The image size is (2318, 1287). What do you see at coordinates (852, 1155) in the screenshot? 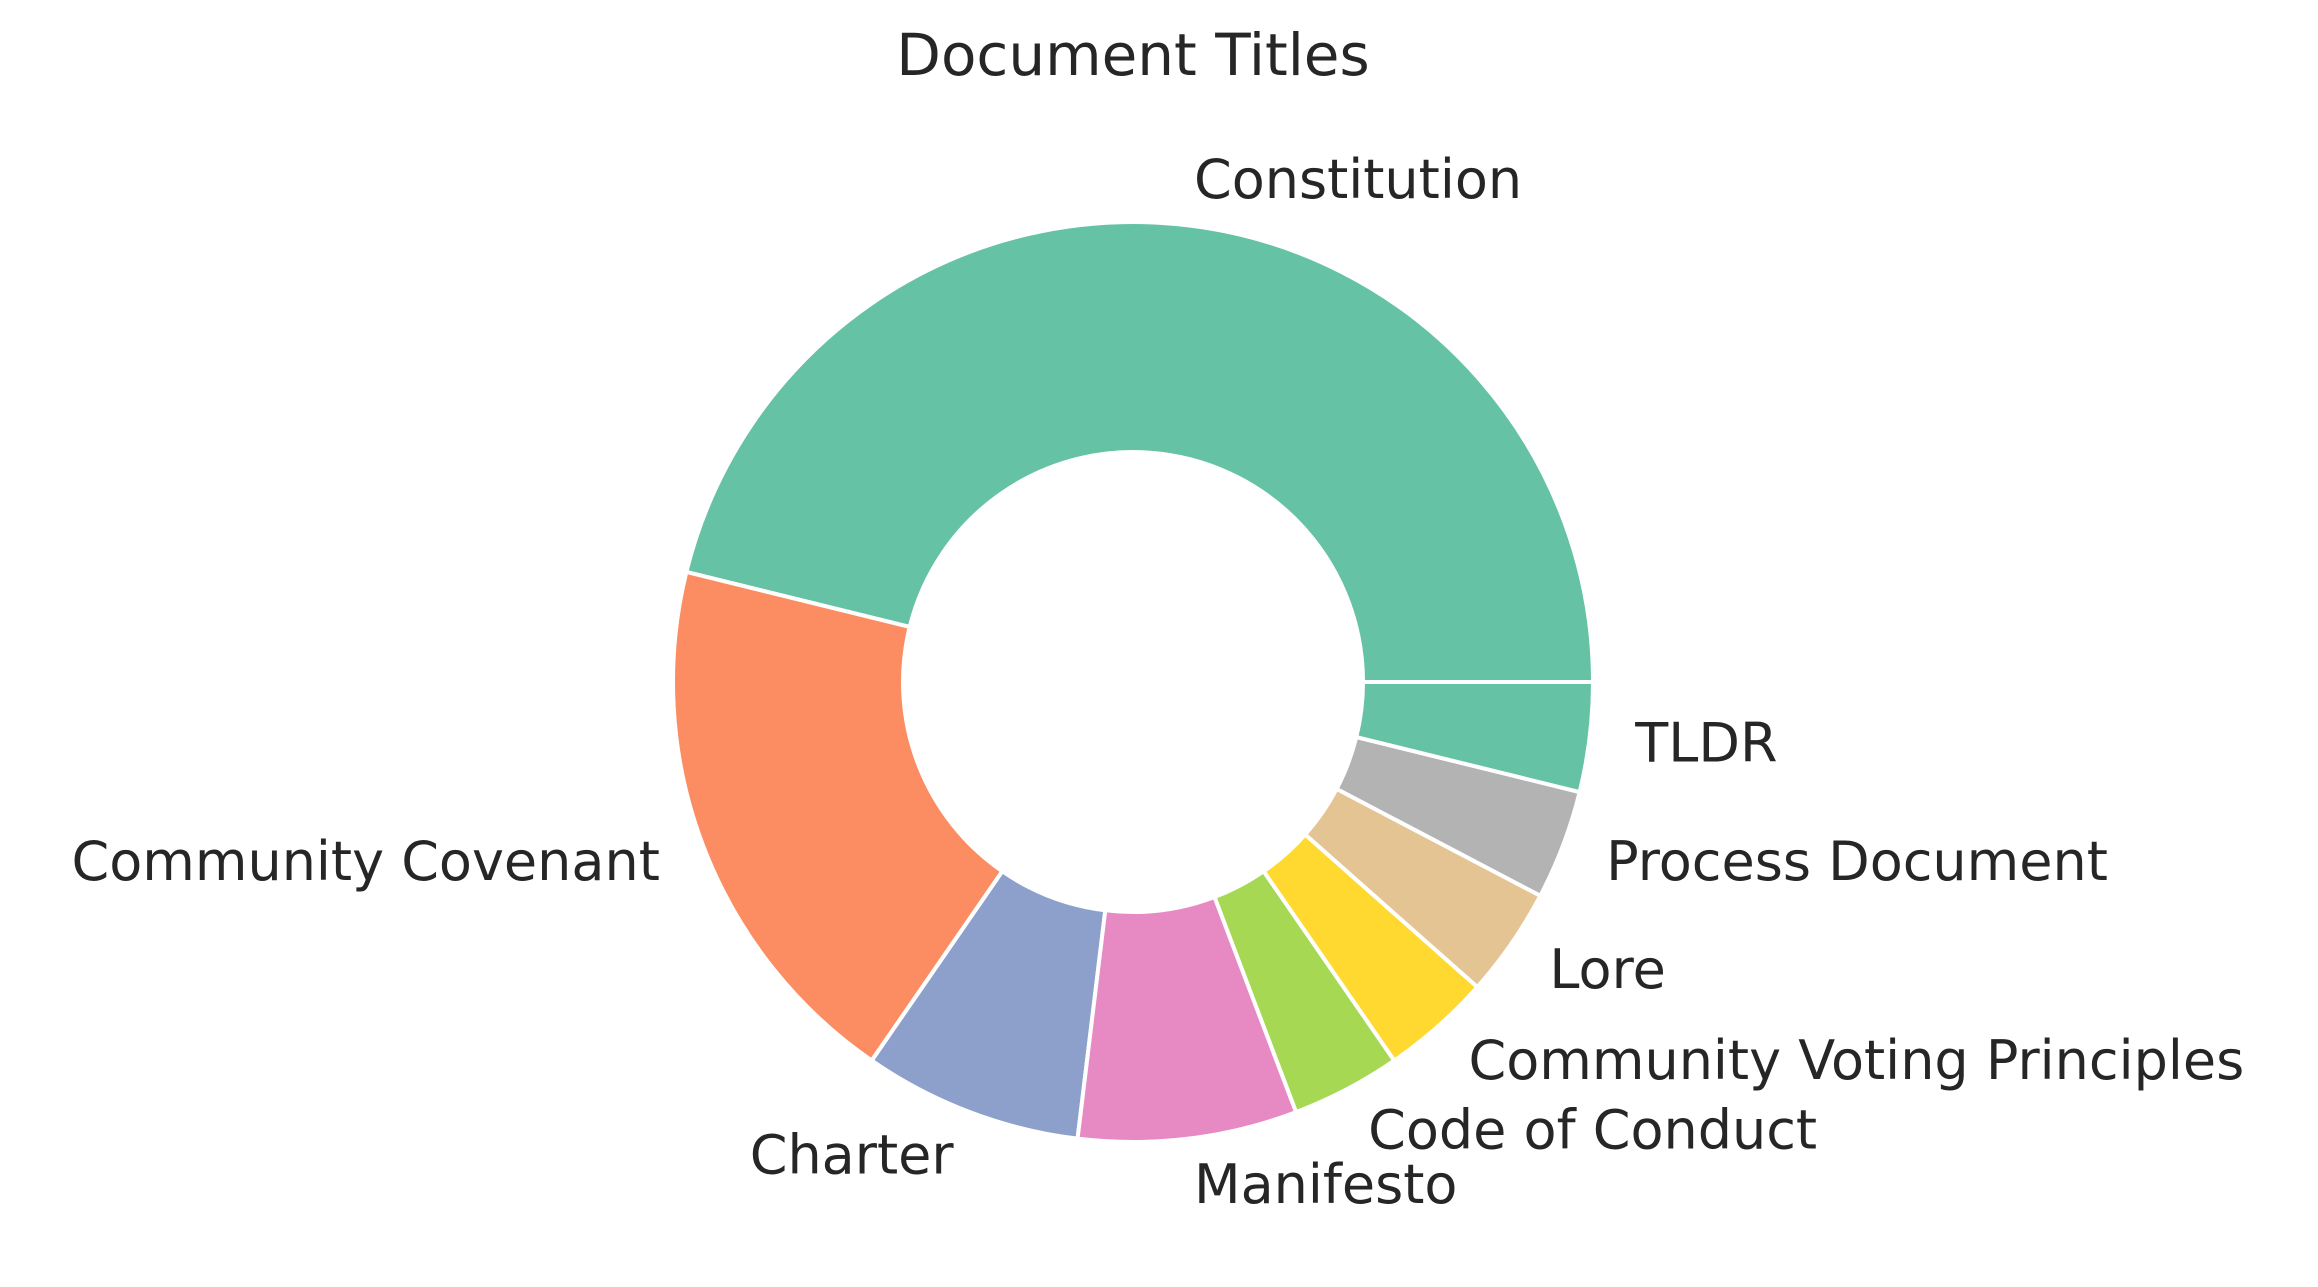
I see `label-charter: Charter` at bounding box center [852, 1155].